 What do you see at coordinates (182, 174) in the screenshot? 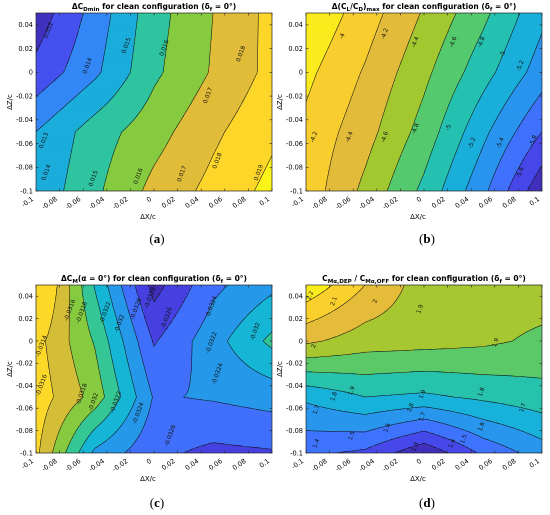
I see `contour-label: 0.017` at bounding box center [182, 174].